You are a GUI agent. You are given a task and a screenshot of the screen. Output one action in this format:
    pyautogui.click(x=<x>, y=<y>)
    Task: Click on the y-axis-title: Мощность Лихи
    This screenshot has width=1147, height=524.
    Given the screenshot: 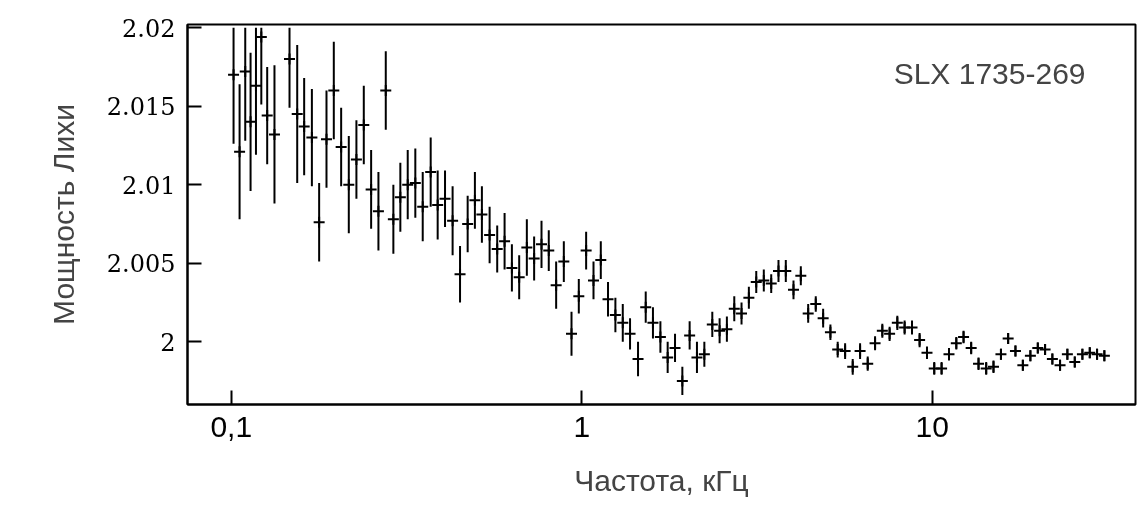 What is the action you would take?
    pyautogui.click(x=63, y=214)
    